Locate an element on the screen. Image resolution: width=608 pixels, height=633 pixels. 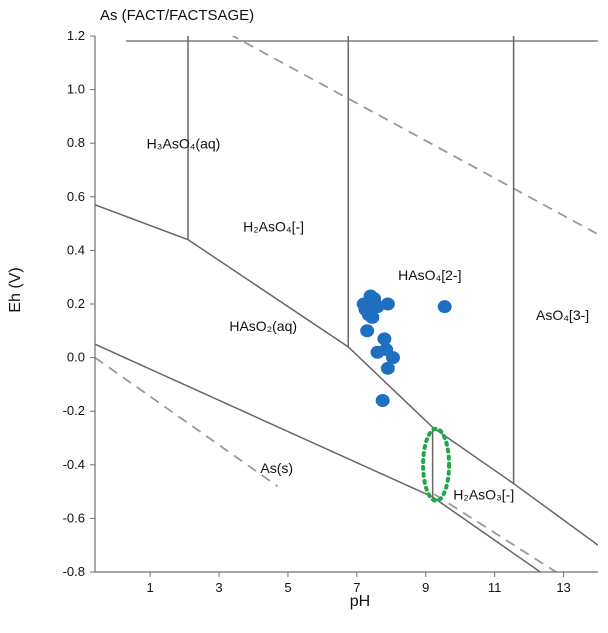
y-tick-label: -0.8 is located at coordinates (74, 571).